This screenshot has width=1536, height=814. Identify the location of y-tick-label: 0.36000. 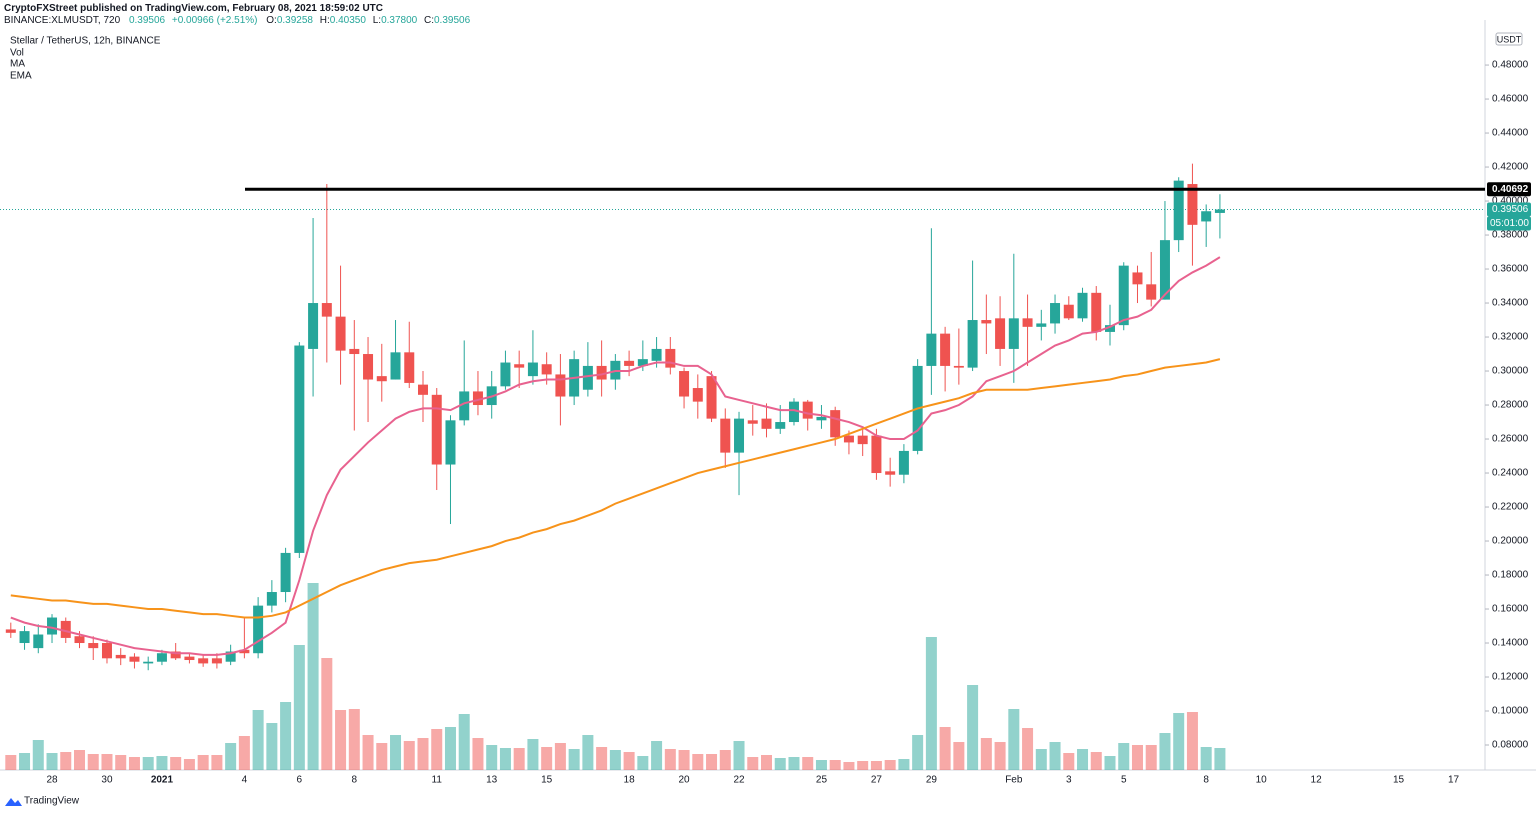
(1510, 269).